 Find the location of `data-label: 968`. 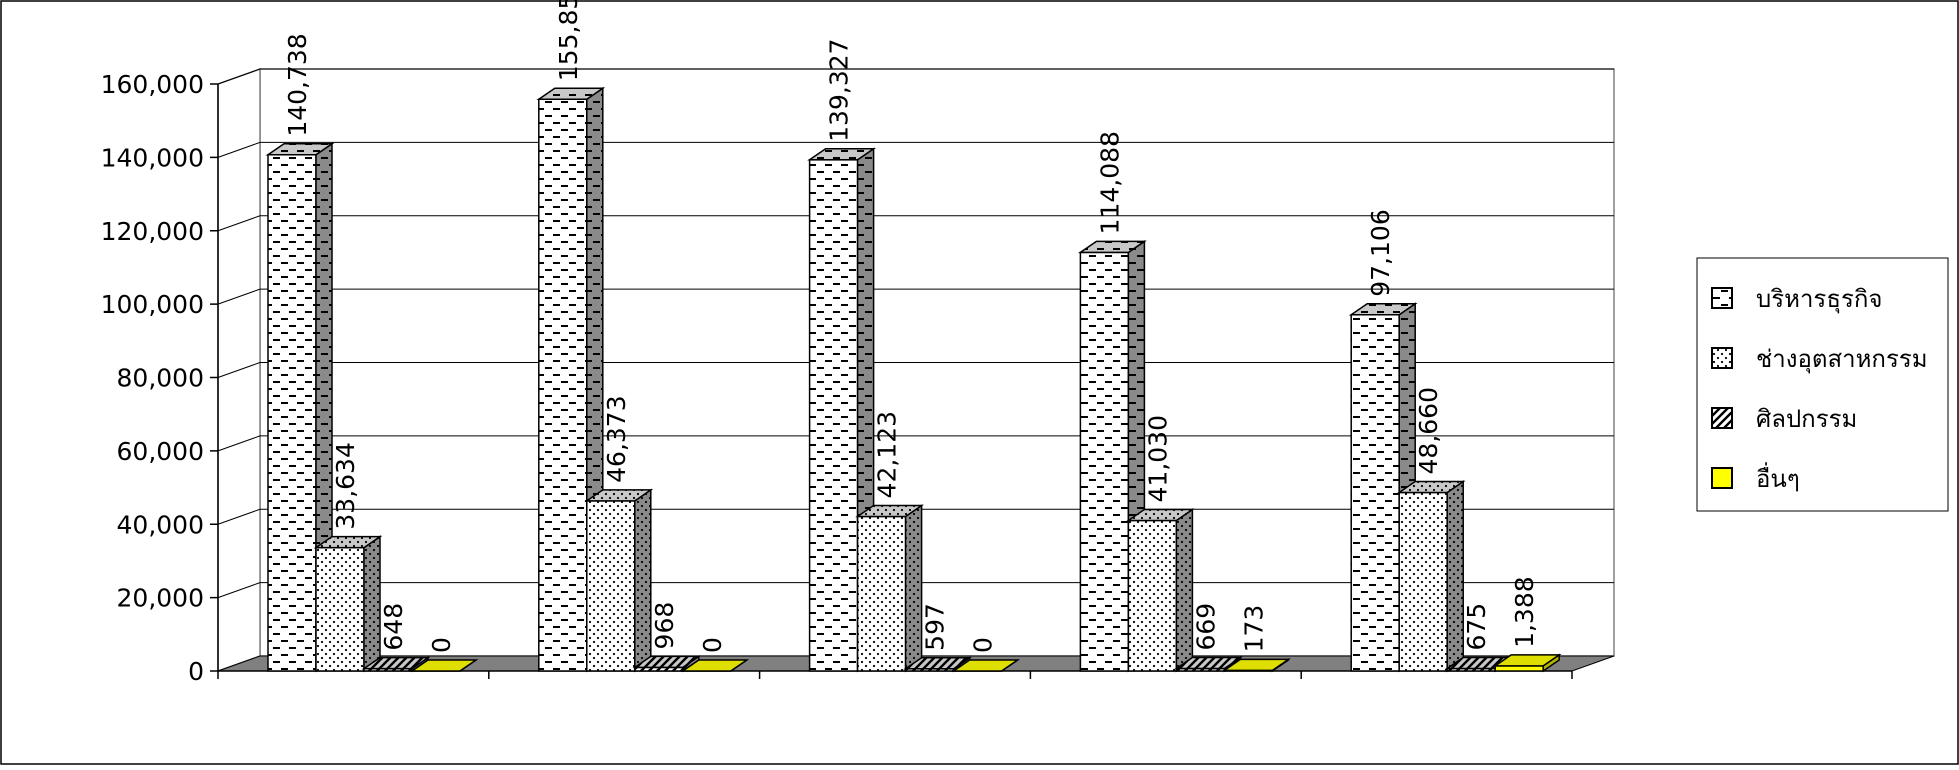

data-label: 968 is located at coordinates (664, 626).